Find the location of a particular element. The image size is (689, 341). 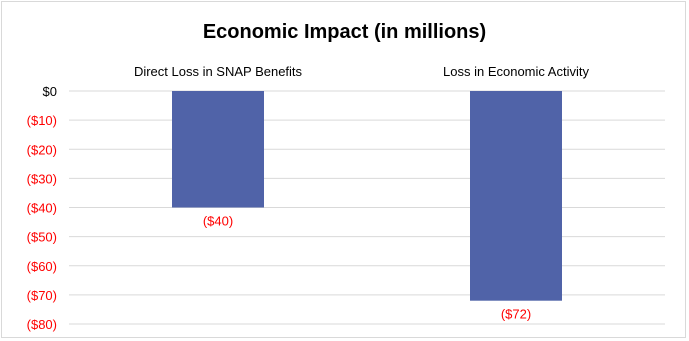

category-label: Direct Loss in SNAP Benefits is located at coordinates (218, 71).